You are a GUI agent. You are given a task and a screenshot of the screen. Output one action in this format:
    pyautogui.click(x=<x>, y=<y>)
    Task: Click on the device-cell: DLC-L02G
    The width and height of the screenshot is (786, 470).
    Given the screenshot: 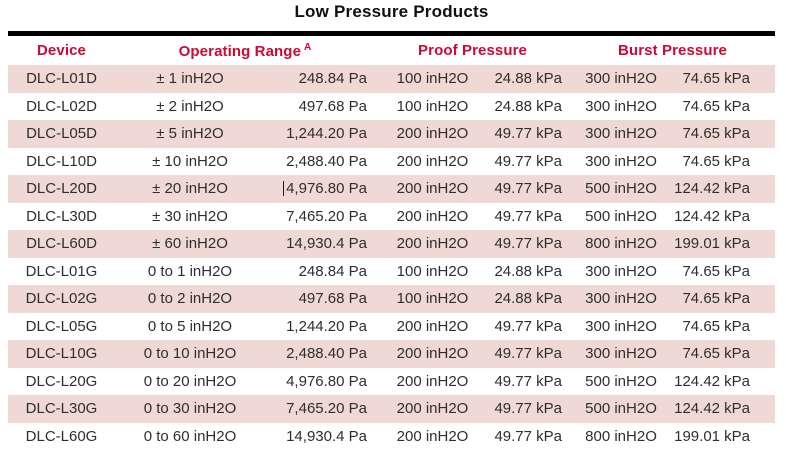 What is the action you would take?
    pyautogui.click(x=61, y=299)
    